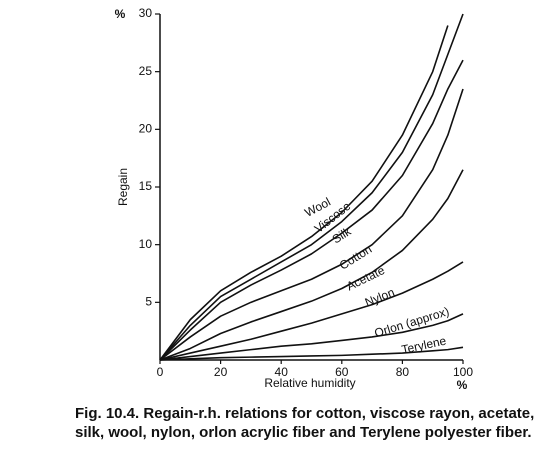 The height and width of the screenshot is (474, 550). I want to click on x-tick-label: 80, so click(403, 372).